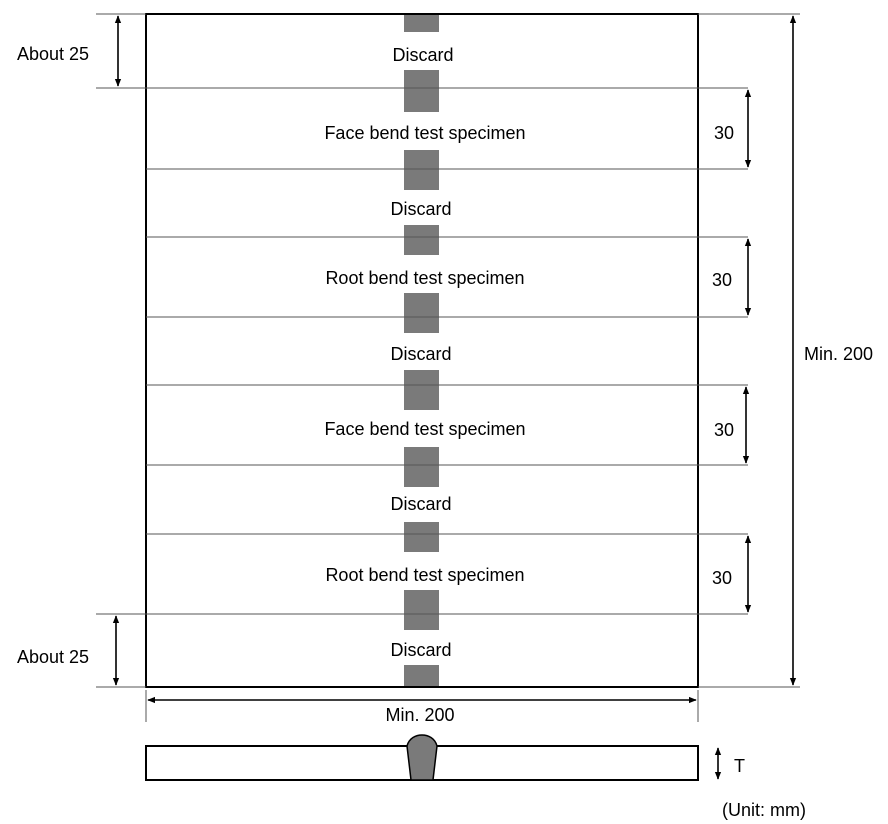 The image size is (888, 824). I want to click on unit-note: (Unit: mm), so click(764, 810).